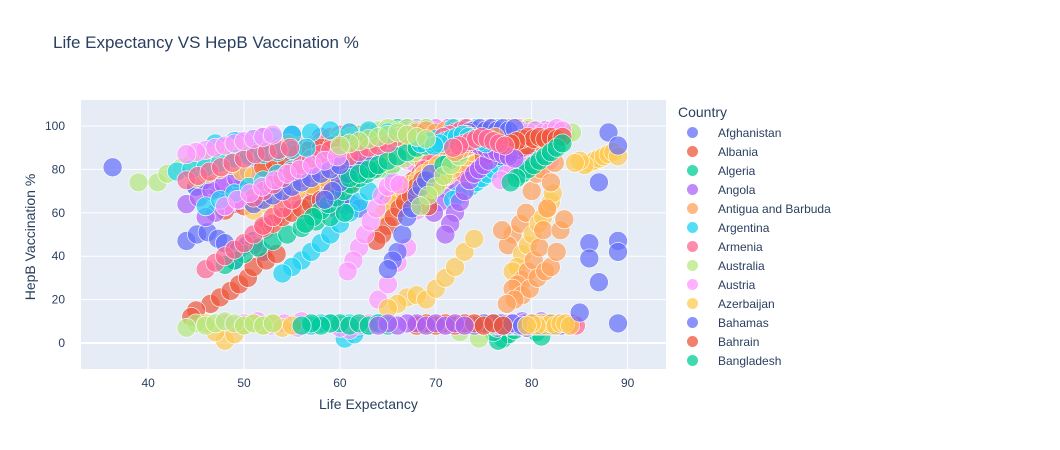  I want to click on legend-label: Bahrain, so click(739, 341).